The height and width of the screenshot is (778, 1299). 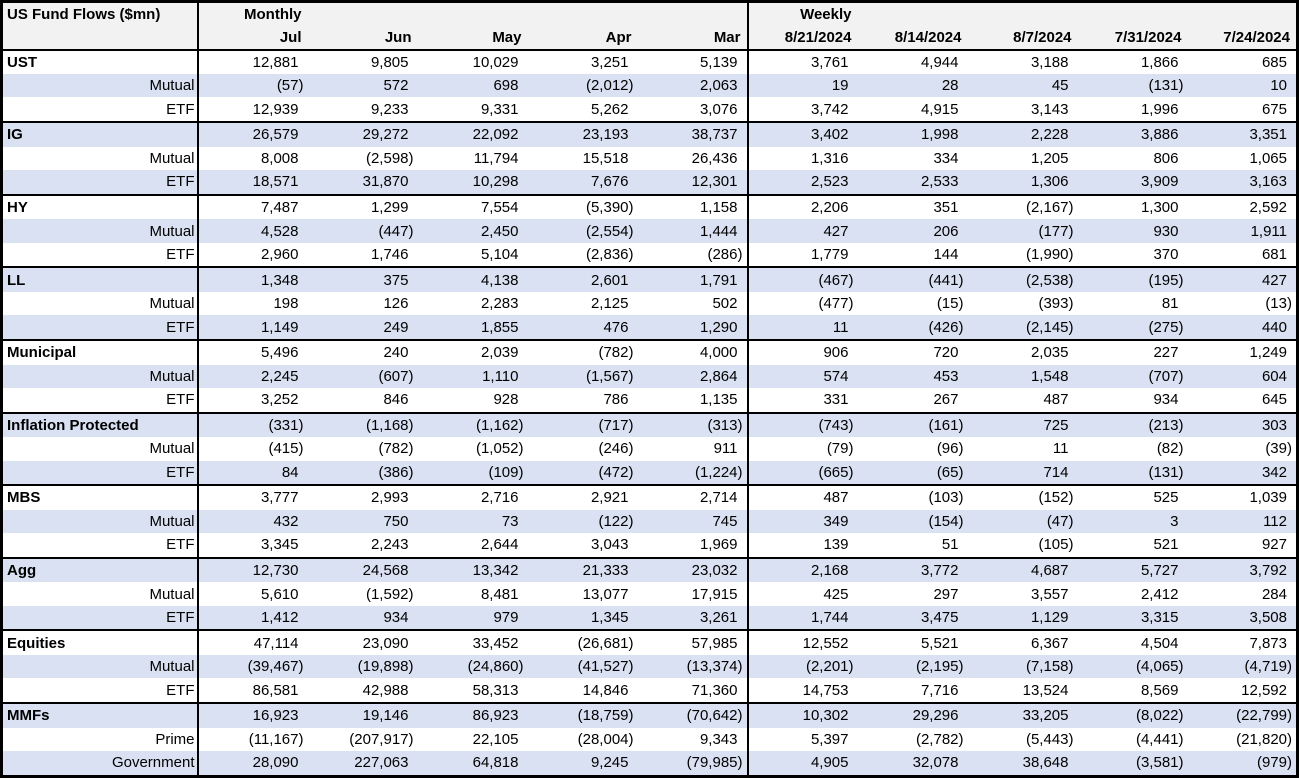 I want to click on value-cell: 3,252, so click(x=279, y=400).